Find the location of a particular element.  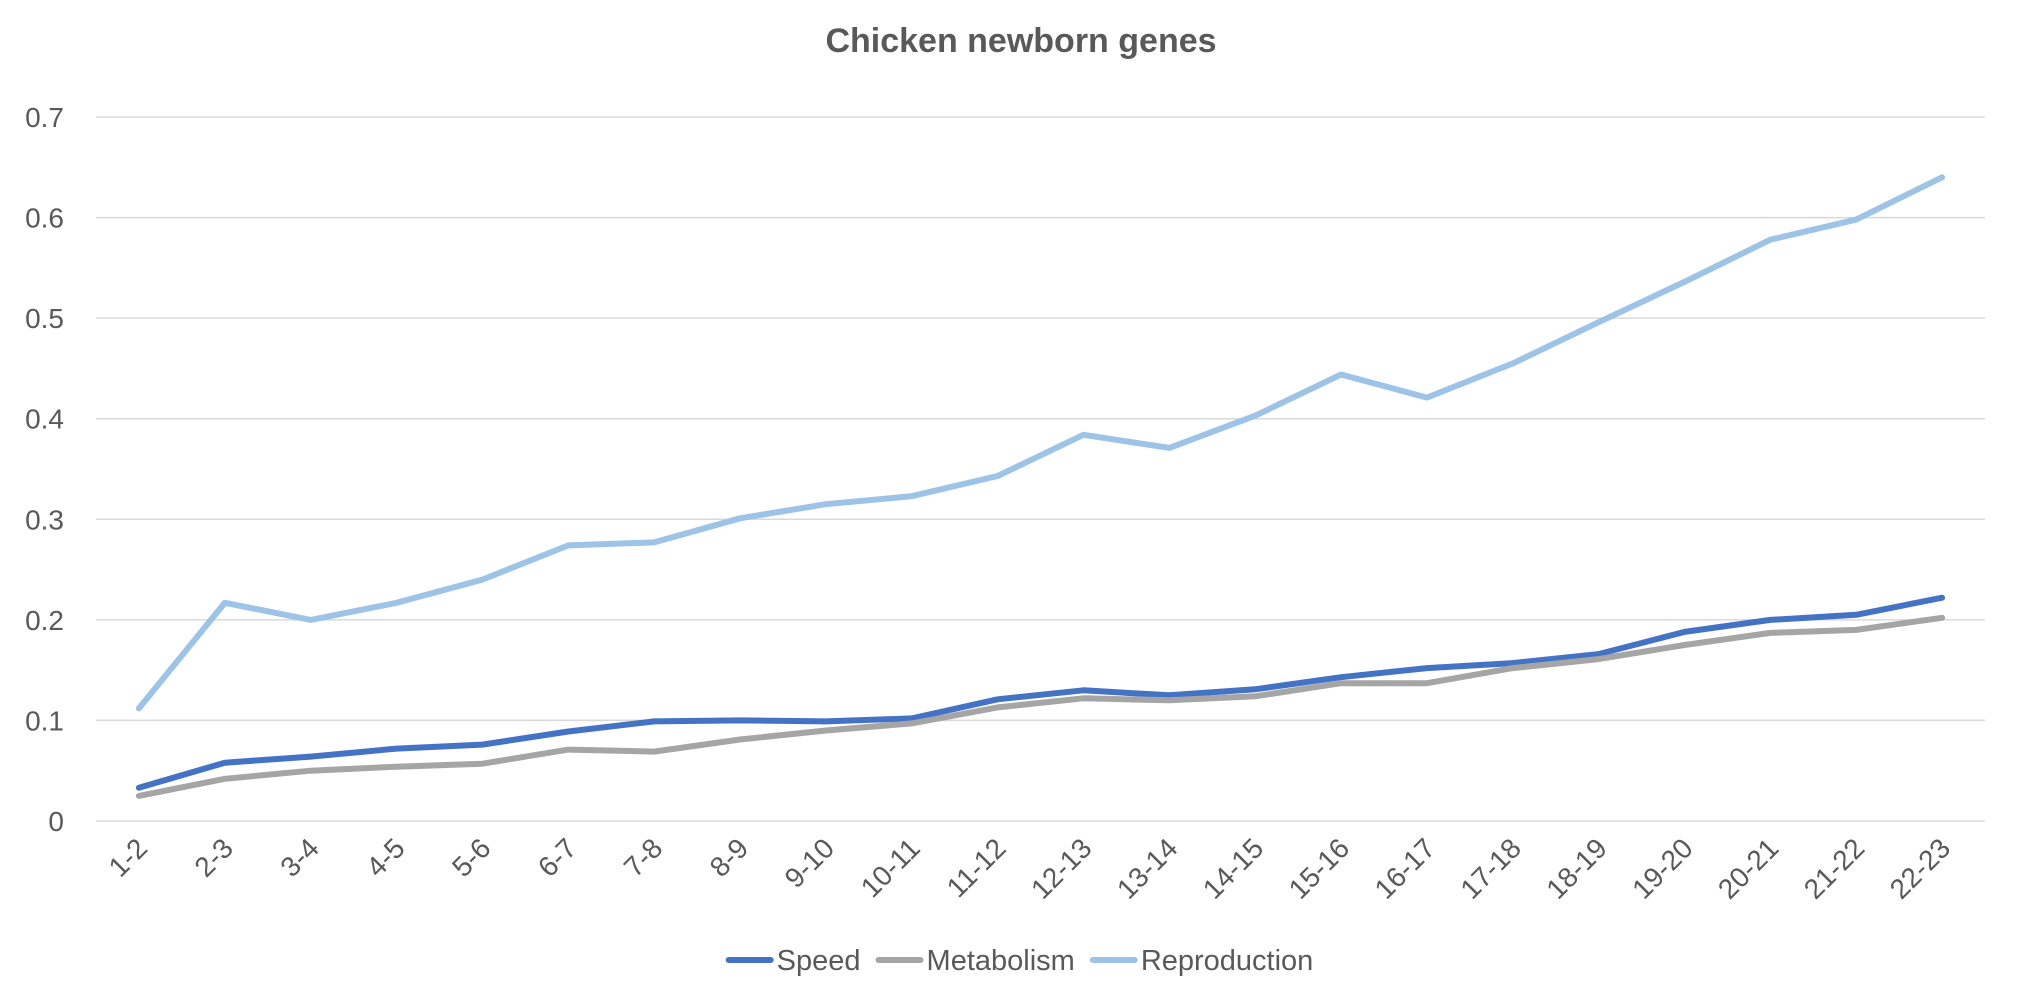

y-tick-label: 0.1 is located at coordinates (44, 720).